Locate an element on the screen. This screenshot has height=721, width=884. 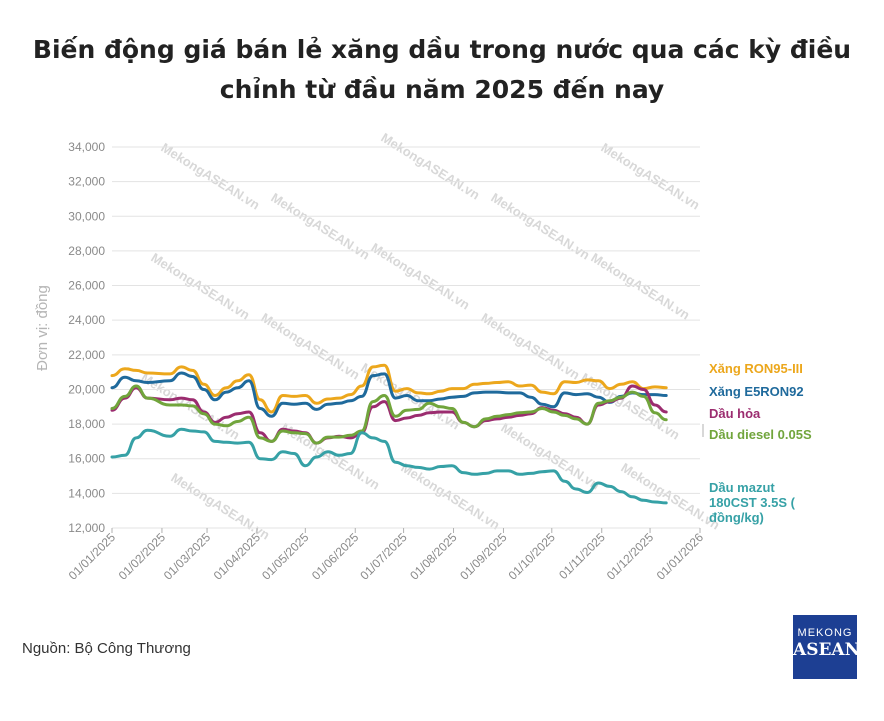
y-tick-label: 24,000 is located at coordinates (86, 320).